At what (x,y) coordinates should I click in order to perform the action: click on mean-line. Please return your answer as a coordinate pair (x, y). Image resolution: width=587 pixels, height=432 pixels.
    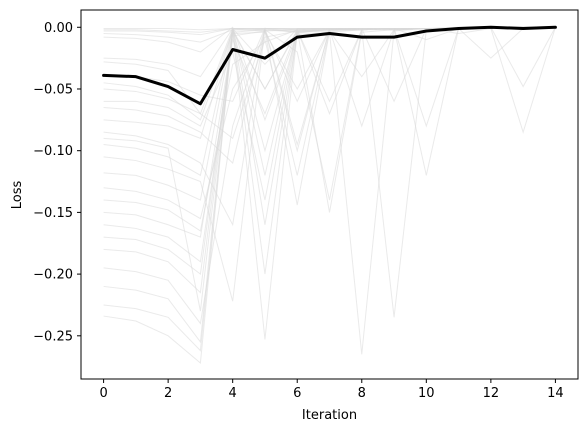
    Looking at the image, I should click on (329, 65).